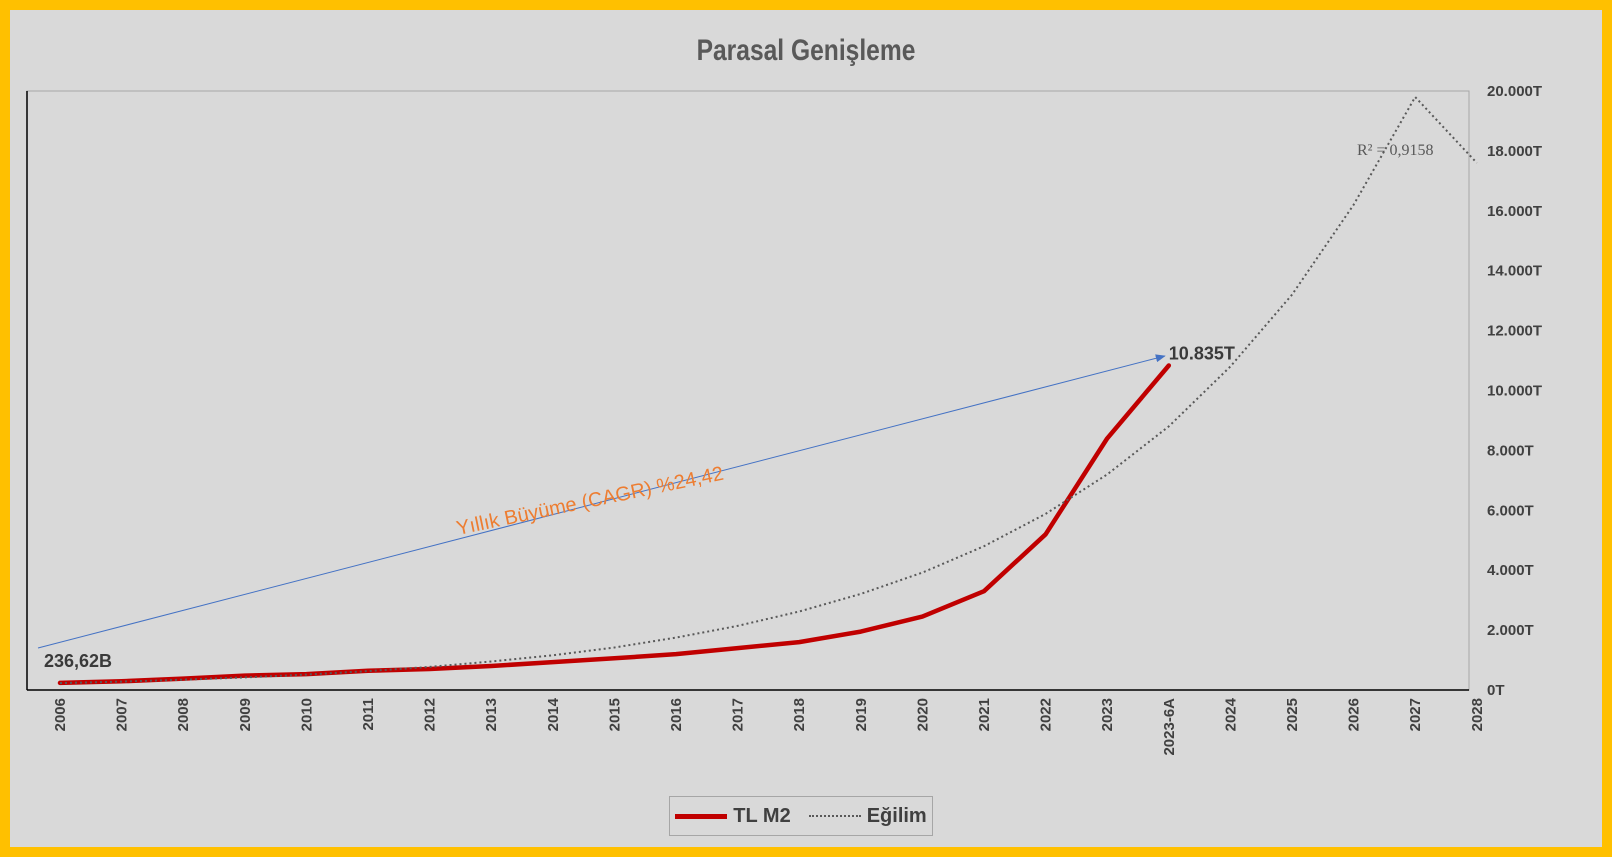 This screenshot has width=1612, height=857. I want to click on x-tick-label: 2024, so click(1230, 714).